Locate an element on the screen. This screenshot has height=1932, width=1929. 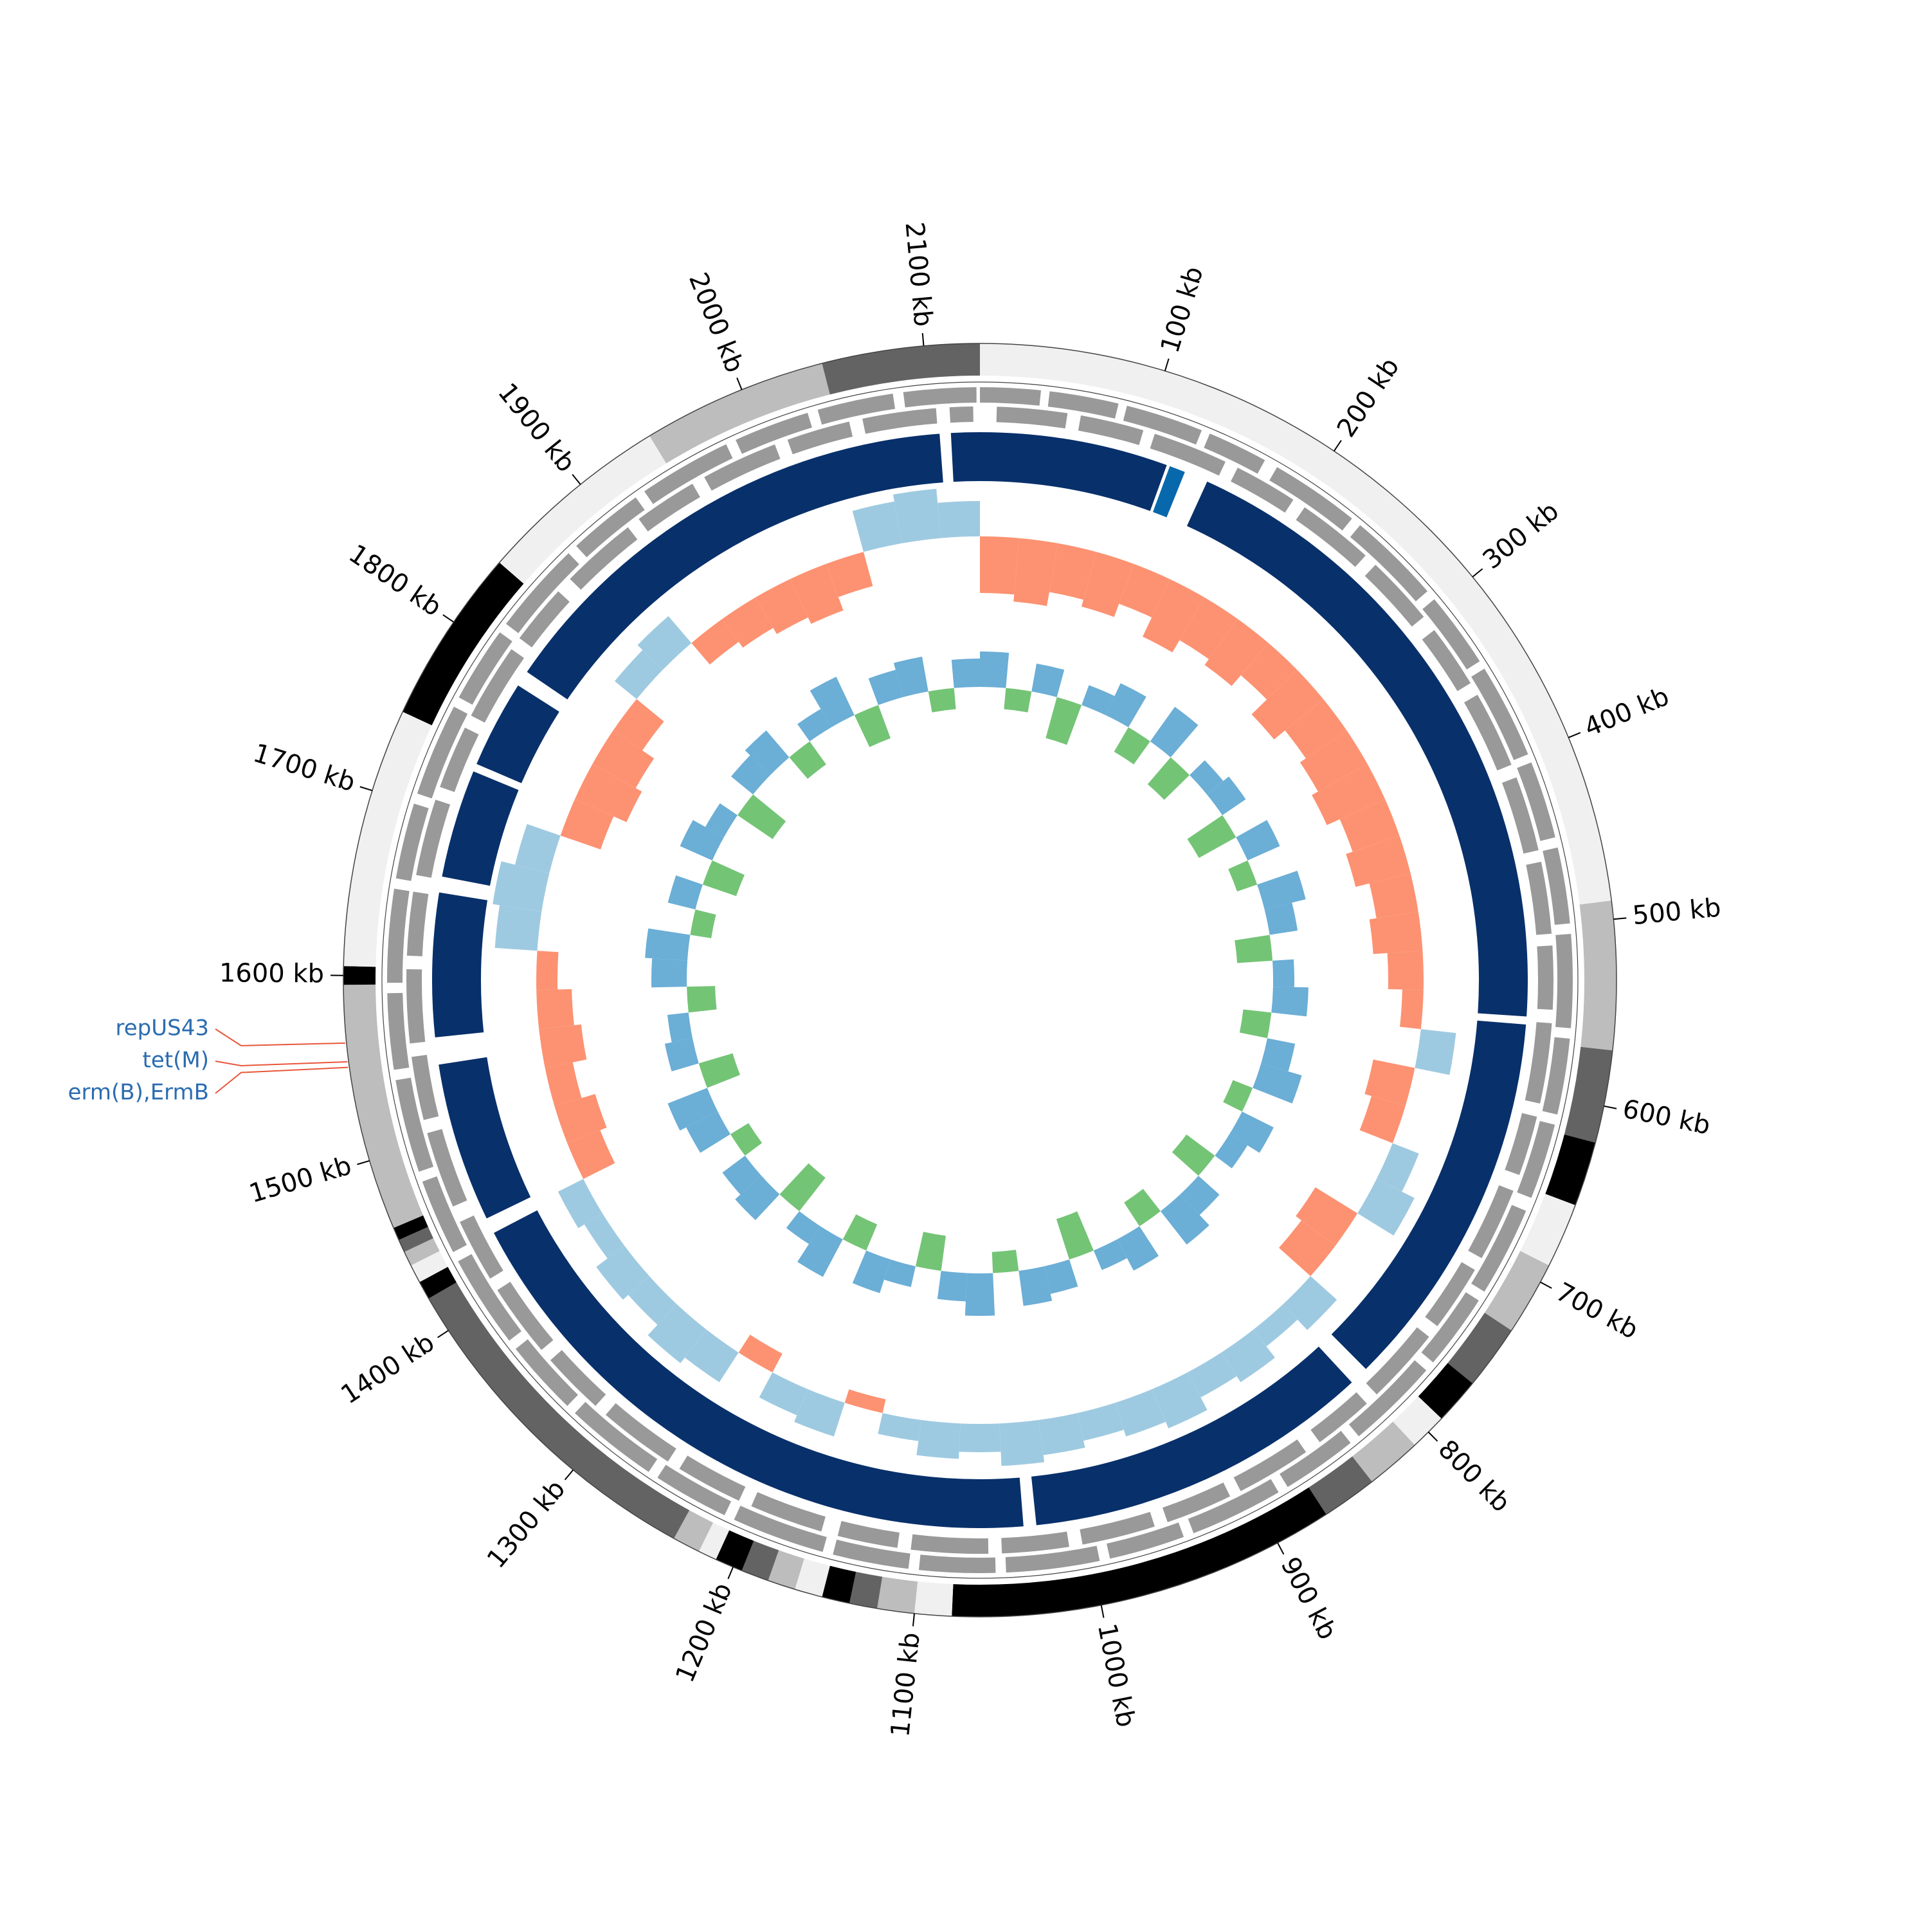
tick-label: 2100 kb is located at coordinates (919, 274).